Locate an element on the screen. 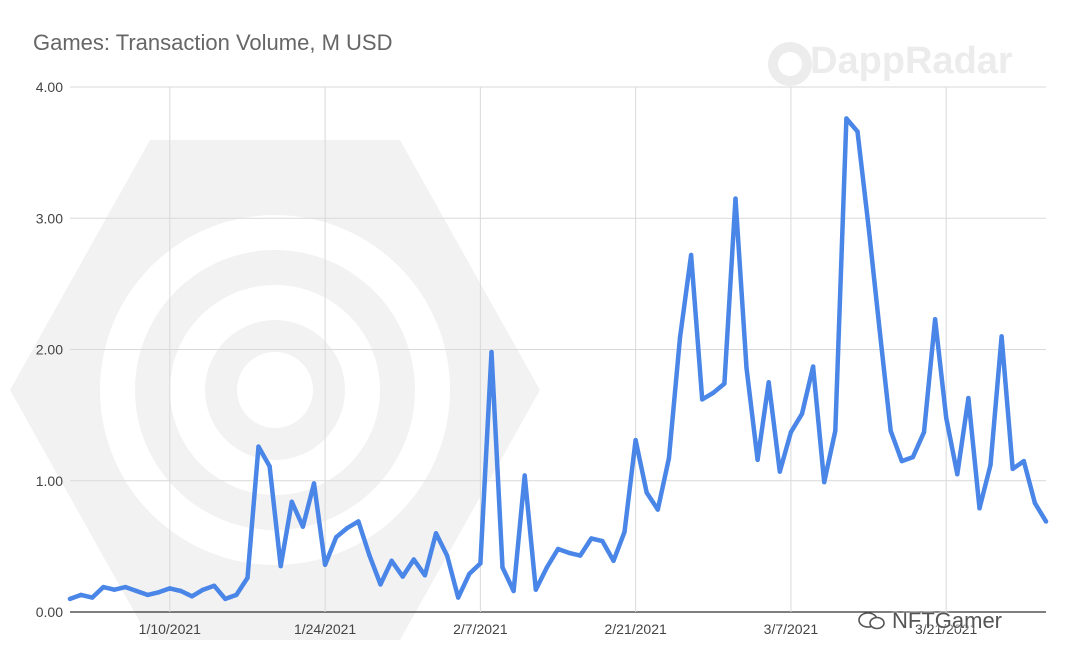 The image size is (1080, 667). nftgamer-watermark-label: NFTGamer is located at coordinates (947, 620).